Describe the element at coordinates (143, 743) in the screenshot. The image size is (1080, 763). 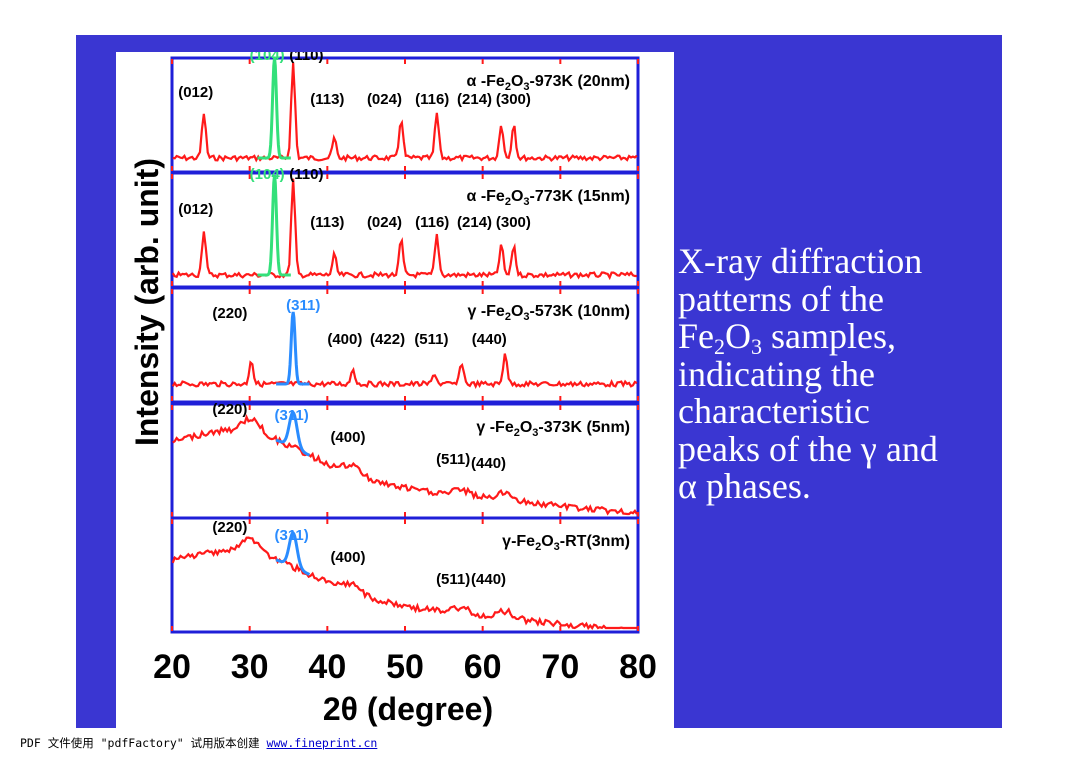
I see `footer-text: PDF 文件使用 "pdfFactory" 试用版本创建` at that location.